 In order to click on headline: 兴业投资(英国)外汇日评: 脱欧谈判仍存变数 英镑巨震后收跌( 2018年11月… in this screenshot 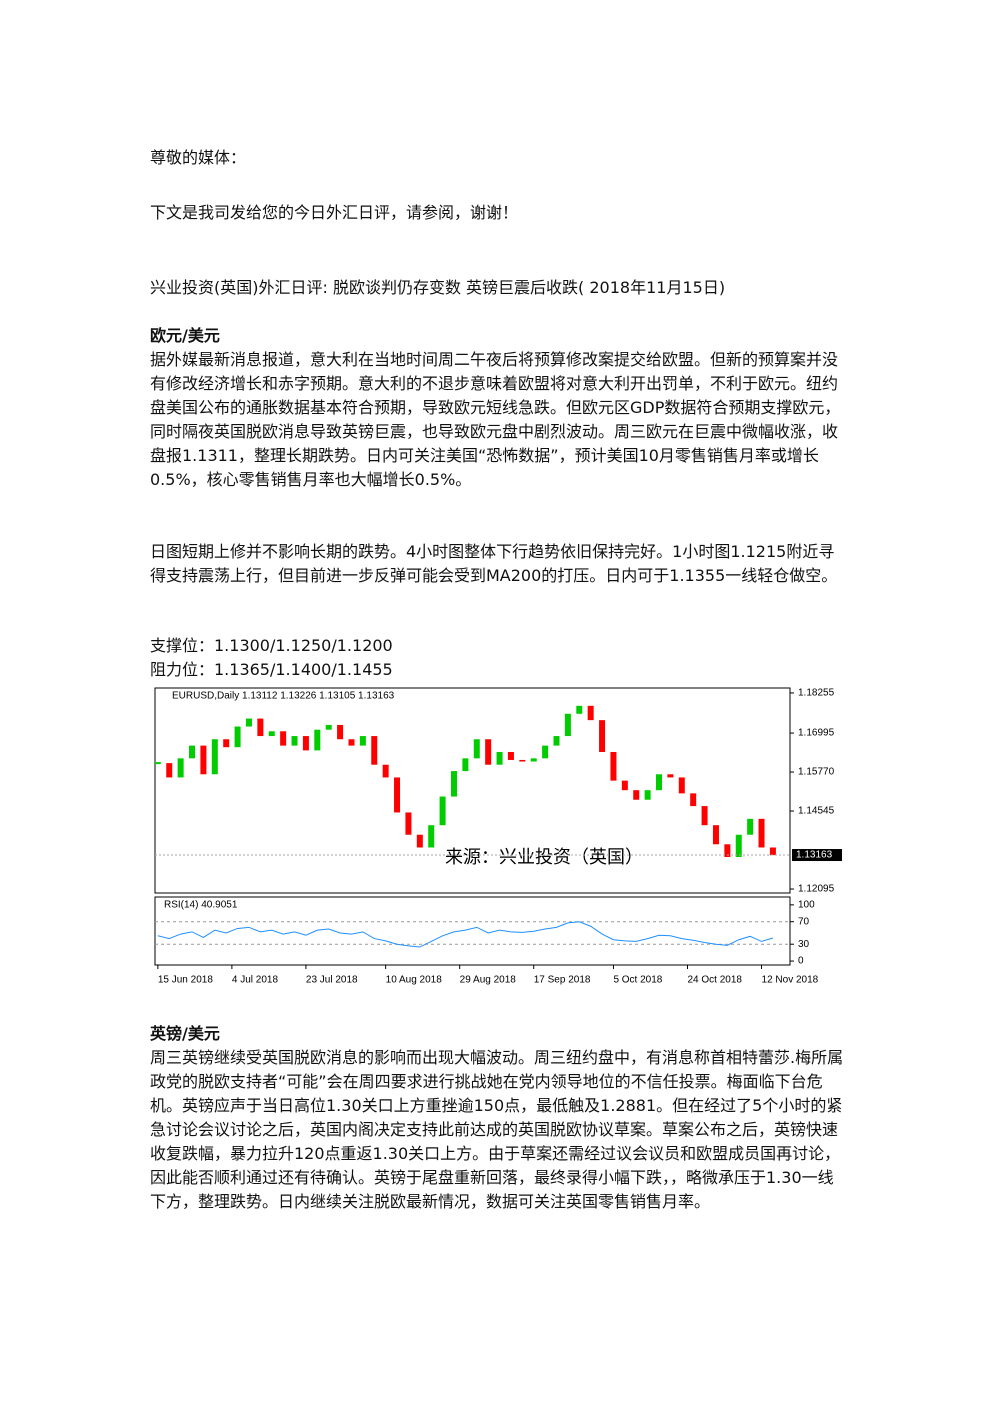, I will do `click(438, 287)`.